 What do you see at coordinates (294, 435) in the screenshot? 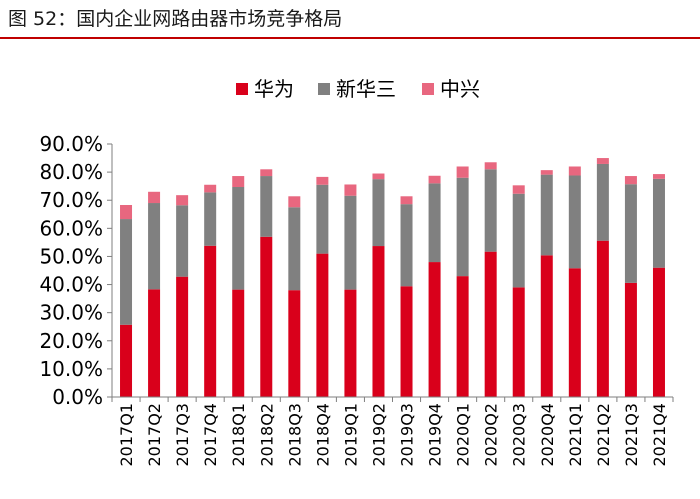
I see `x-tick-label: 2018Q3` at bounding box center [294, 435].